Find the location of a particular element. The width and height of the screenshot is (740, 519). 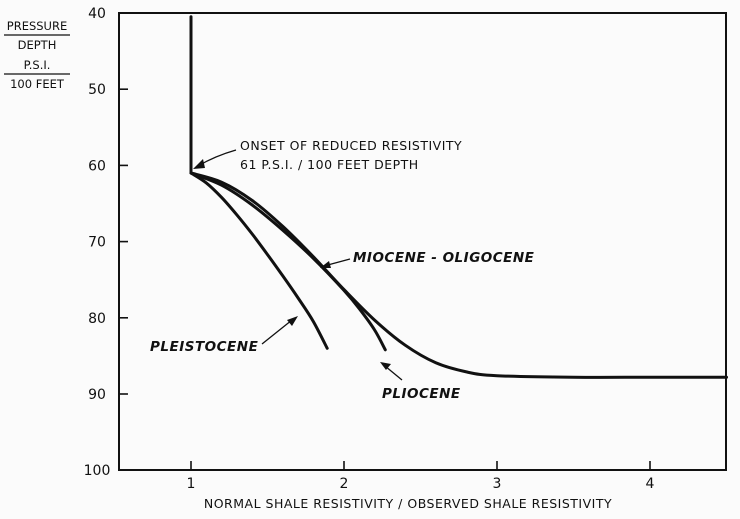

y-tick-label: 60 is located at coordinates (97, 166).